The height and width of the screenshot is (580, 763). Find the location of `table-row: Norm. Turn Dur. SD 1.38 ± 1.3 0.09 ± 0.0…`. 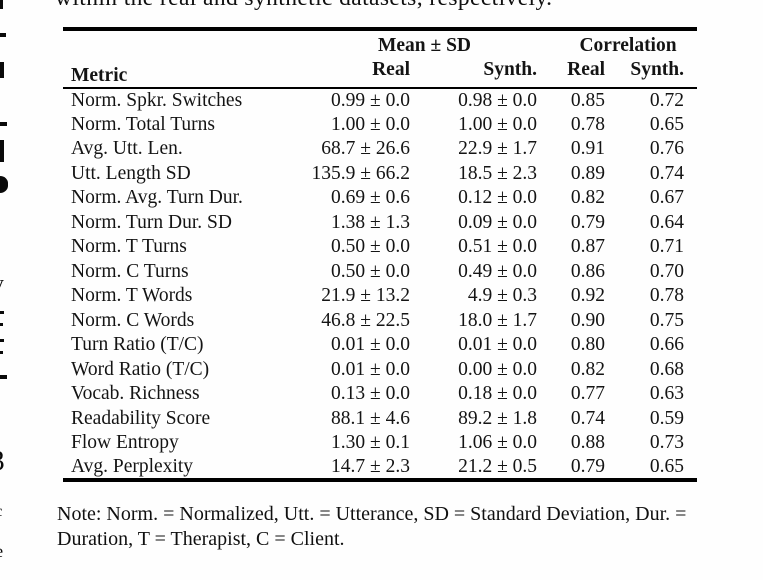

table-row: Norm. Turn Dur. SD 1.38 ± 1.3 0.09 ± 0.0… is located at coordinates (380, 223).